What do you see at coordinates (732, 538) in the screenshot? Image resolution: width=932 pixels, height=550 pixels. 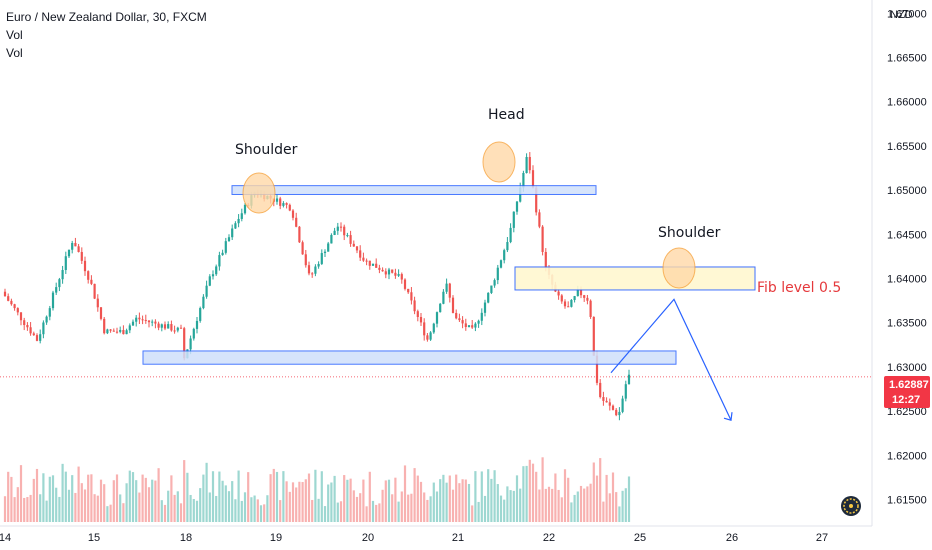 I see `x-tick-label-8: 26` at bounding box center [732, 538].